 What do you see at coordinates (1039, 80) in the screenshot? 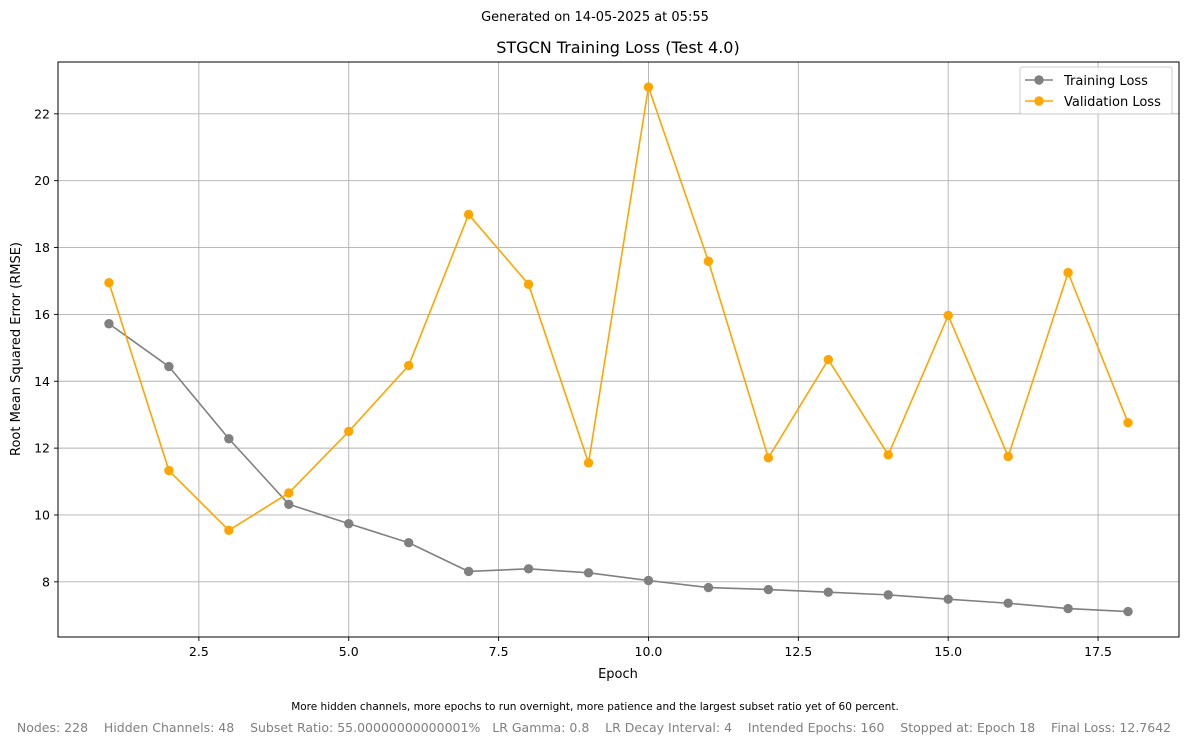
I see `legend-training-marker` at bounding box center [1039, 80].